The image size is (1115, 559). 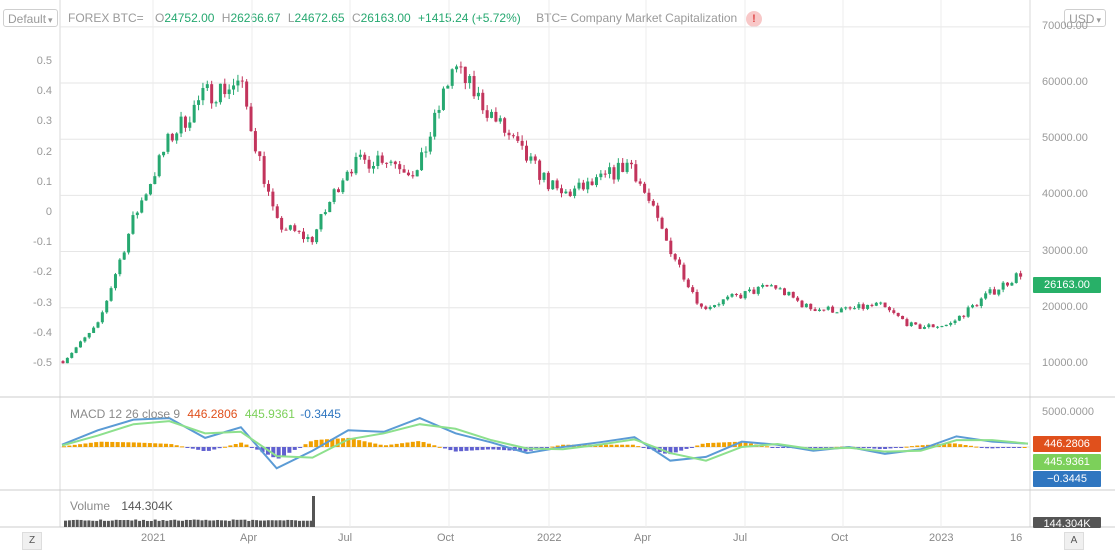 What do you see at coordinates (249, 538) in the screenshot?
I see `time-tick-label: Apr` at bounding box center [249, 538].